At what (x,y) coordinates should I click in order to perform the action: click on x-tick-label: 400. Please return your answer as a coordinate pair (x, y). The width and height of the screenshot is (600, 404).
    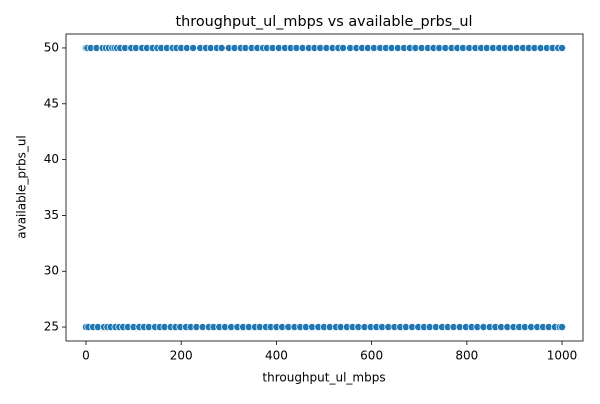
    Looking at the image, I should click on (276, 356).